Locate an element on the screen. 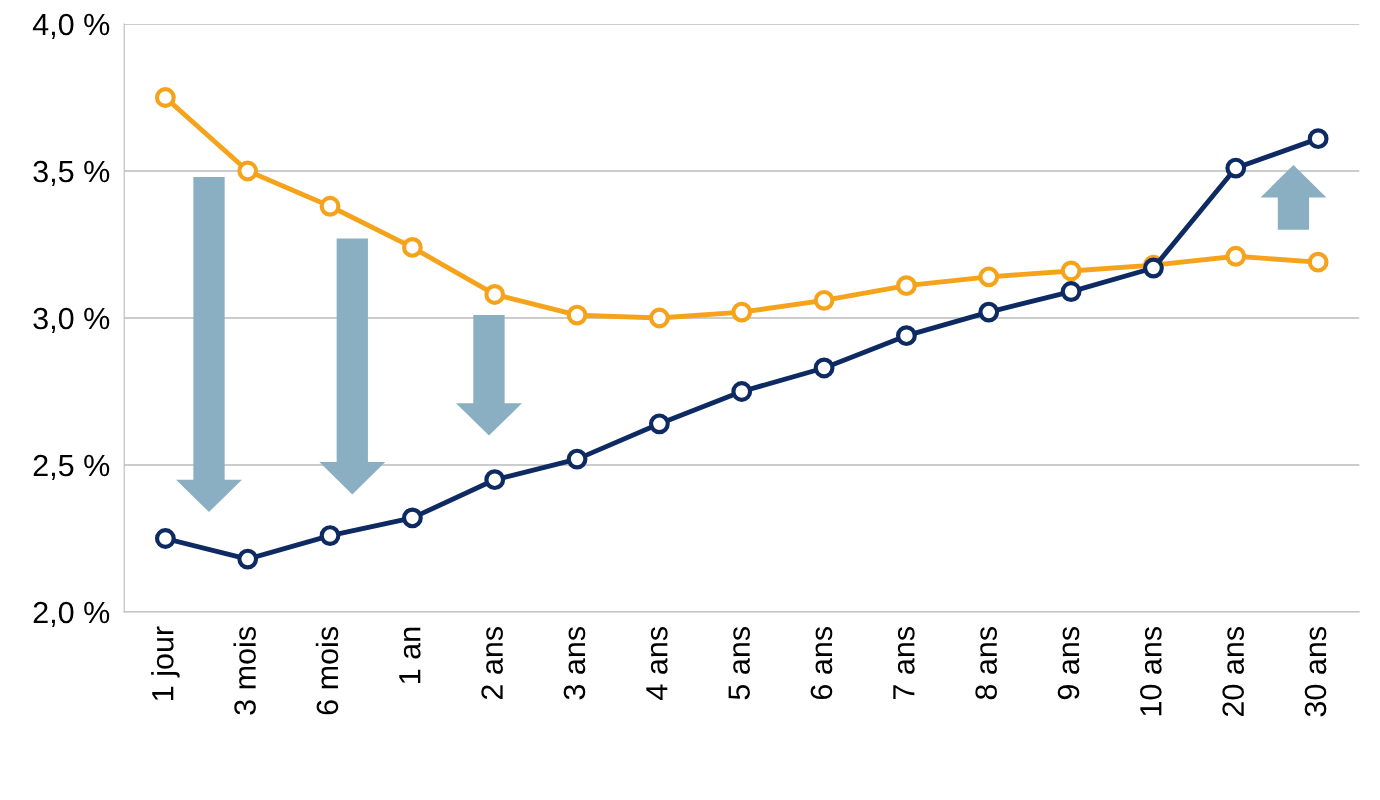 The image size is (1380, 800). y-tick-label: 2,5 % is located at coordinates (71, 467).